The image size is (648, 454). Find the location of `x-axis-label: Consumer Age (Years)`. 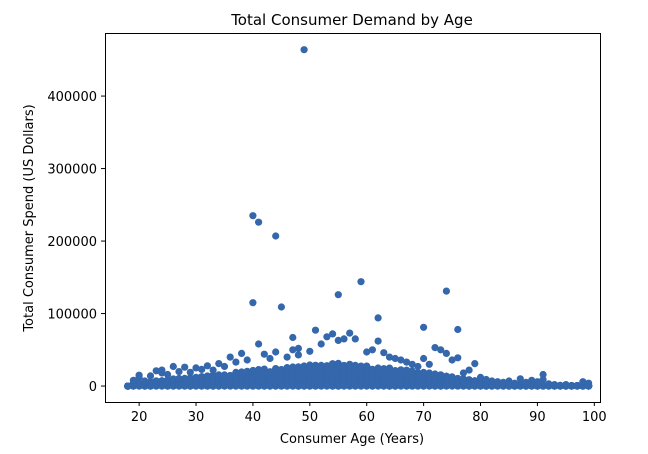

x-axis-label: Consumer Age (Years) is located at coordinates (352, 439).